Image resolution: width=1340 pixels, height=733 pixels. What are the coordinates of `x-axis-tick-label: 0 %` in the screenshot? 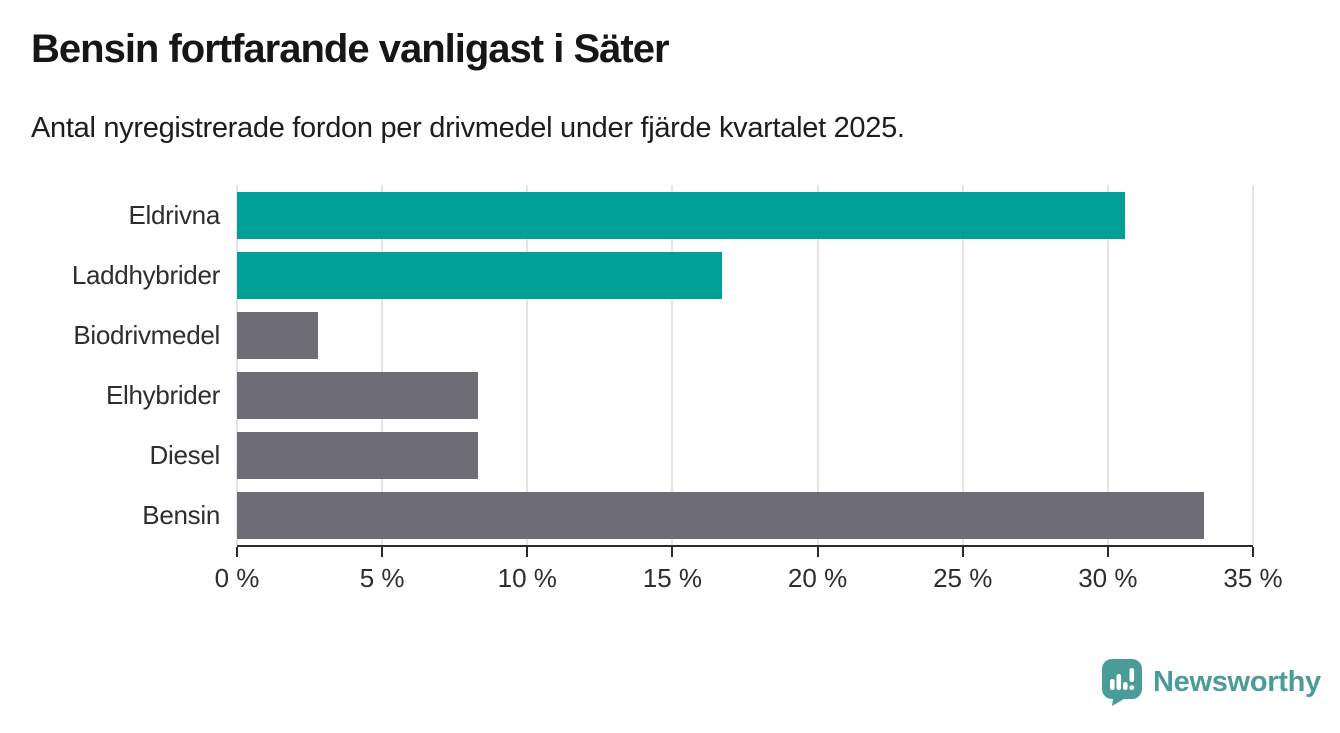 It's located at (237, 578).